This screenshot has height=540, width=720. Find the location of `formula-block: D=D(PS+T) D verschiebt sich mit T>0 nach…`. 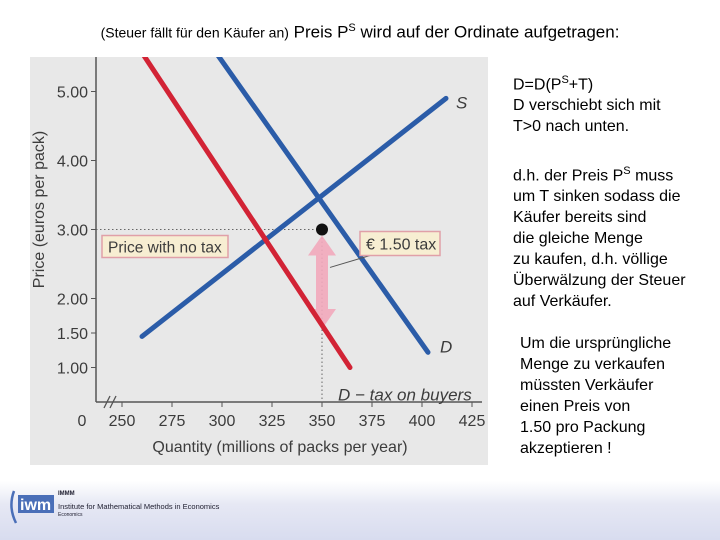

formula-block: D=D(PS+T) D verschiebt sich mit T>0 nach… is located at coordinates (587, 103).